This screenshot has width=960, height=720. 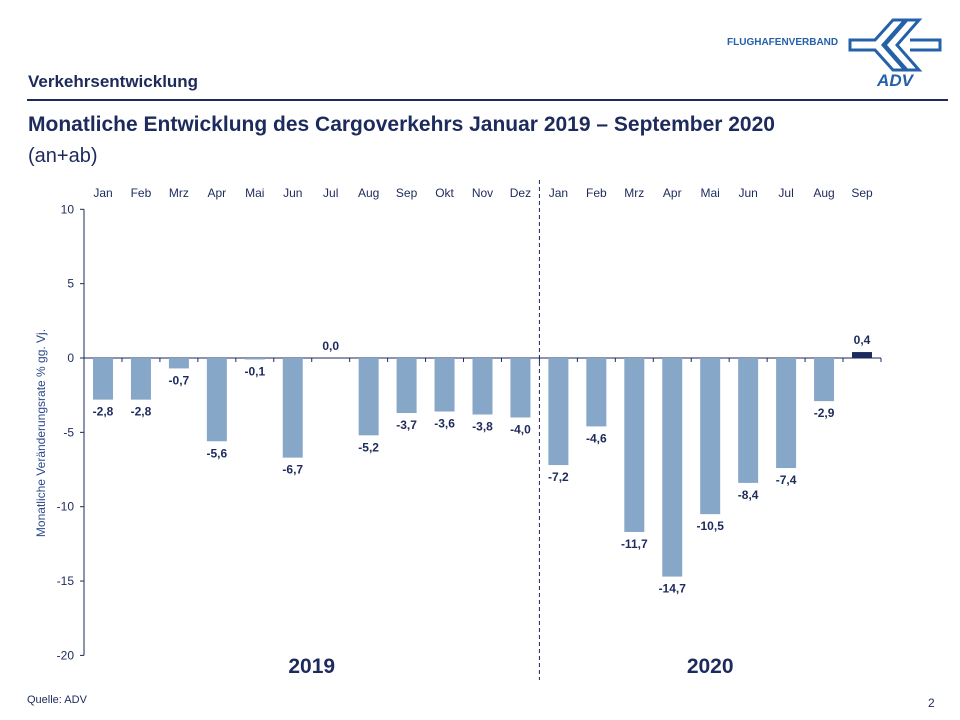 I want to click on data-label: -10,5, so click(x=711, y=526).